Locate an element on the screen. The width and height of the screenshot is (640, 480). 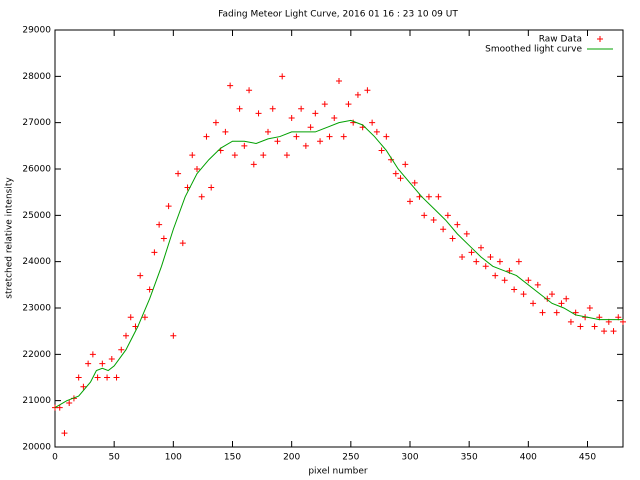
x-tick-label: 300 is located at coordinates (409, 458).